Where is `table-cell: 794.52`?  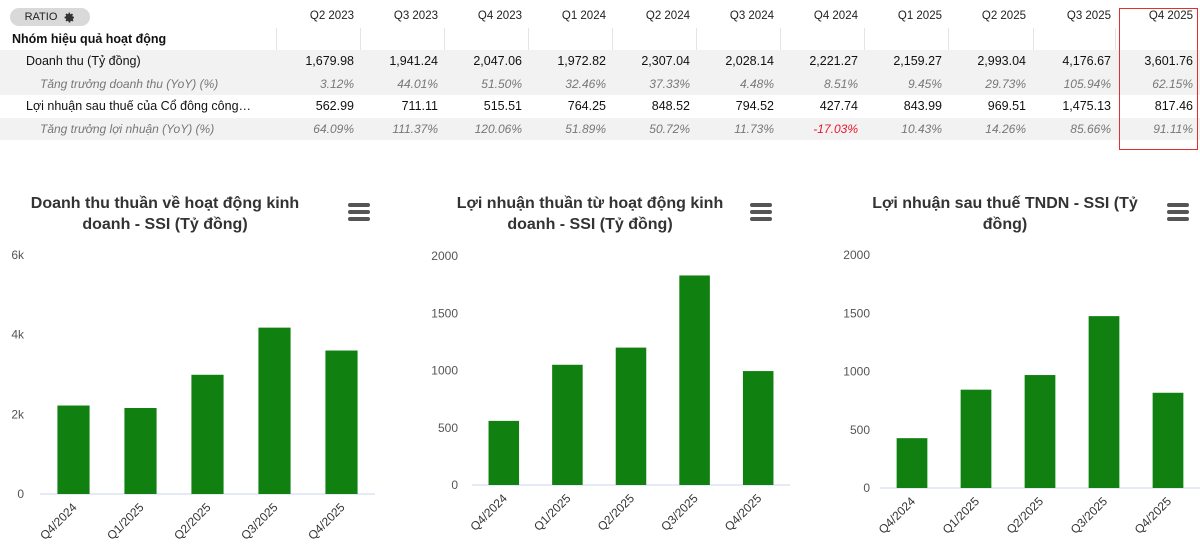
table-cell: 794.52 is located at coordinates (754, 106).